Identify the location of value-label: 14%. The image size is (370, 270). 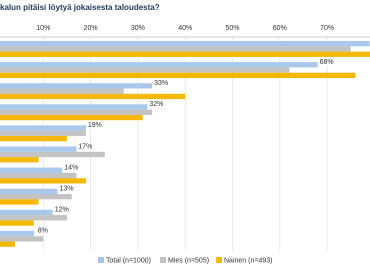
(71, 167).